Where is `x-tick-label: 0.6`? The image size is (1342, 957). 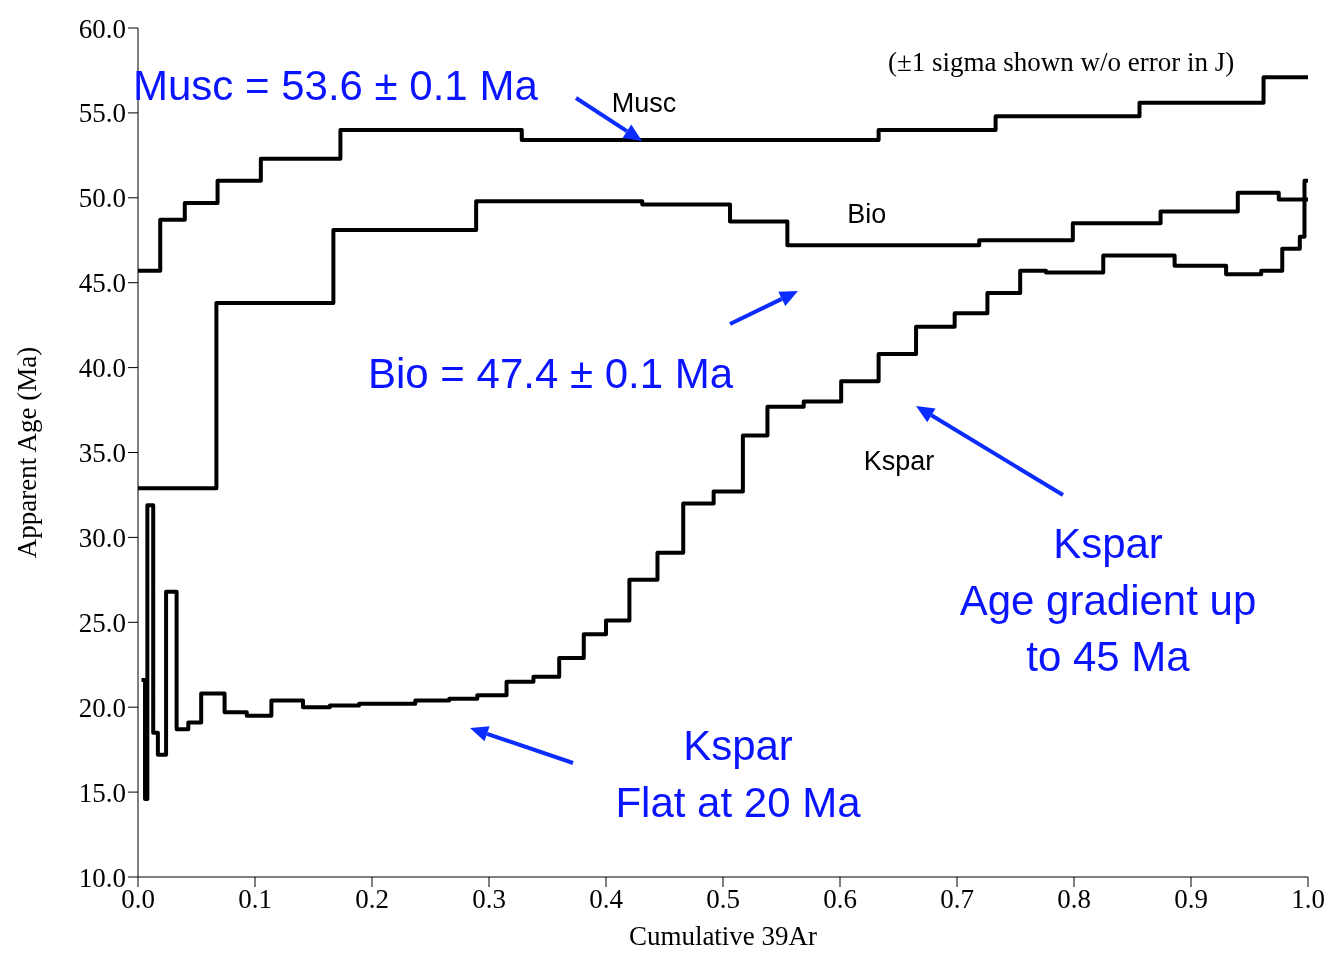
x-tick-label: 0.6 is located at coordinates (840, 899).